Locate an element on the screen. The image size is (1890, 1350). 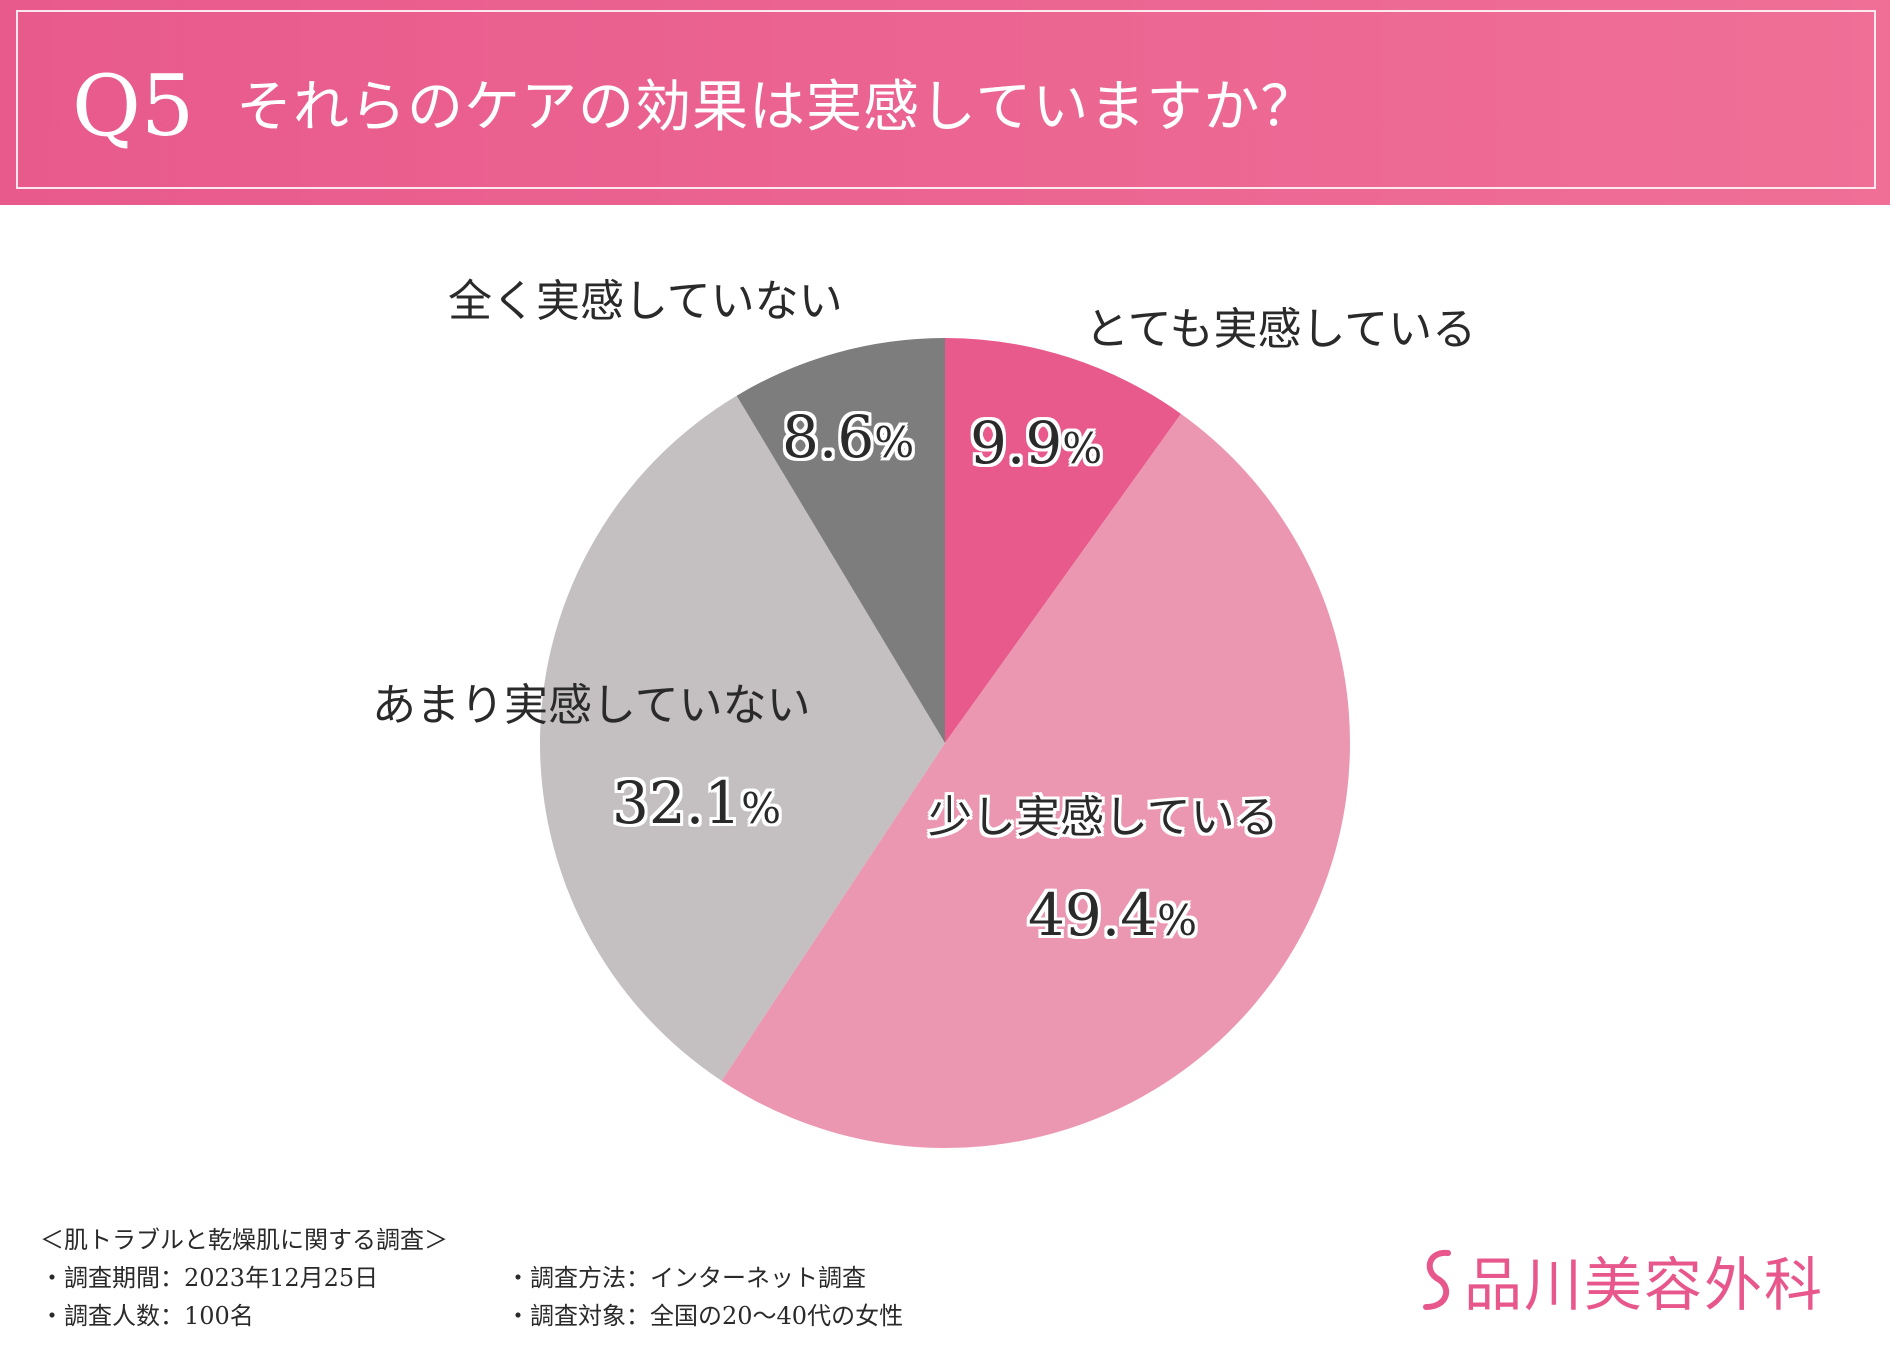
slice-value-somewhat: 49.4% is located at coordinates (1112, 918).